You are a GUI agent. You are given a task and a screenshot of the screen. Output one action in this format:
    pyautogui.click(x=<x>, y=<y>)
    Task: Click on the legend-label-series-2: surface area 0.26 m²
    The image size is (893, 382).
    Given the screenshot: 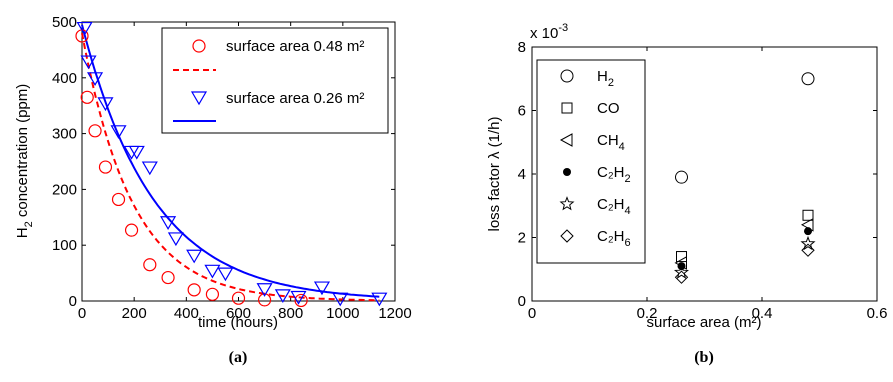 What is the action you would take?
    pyautogui.click(x=295, y=98)
    